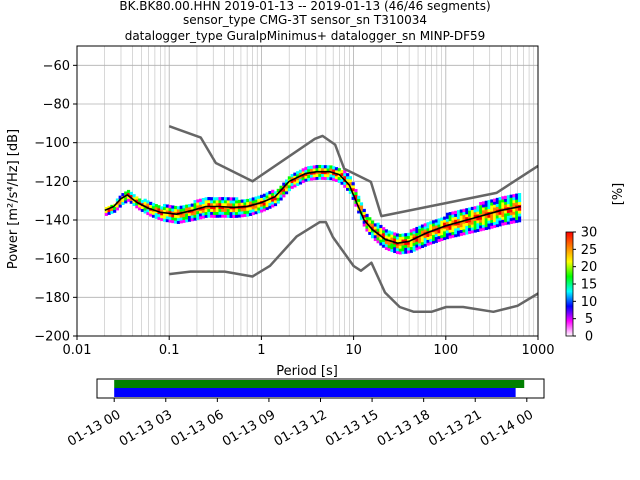 The width and height of the screenshot is (640, 480). I want to click on x-tick-label: 100, so click(445, 350).